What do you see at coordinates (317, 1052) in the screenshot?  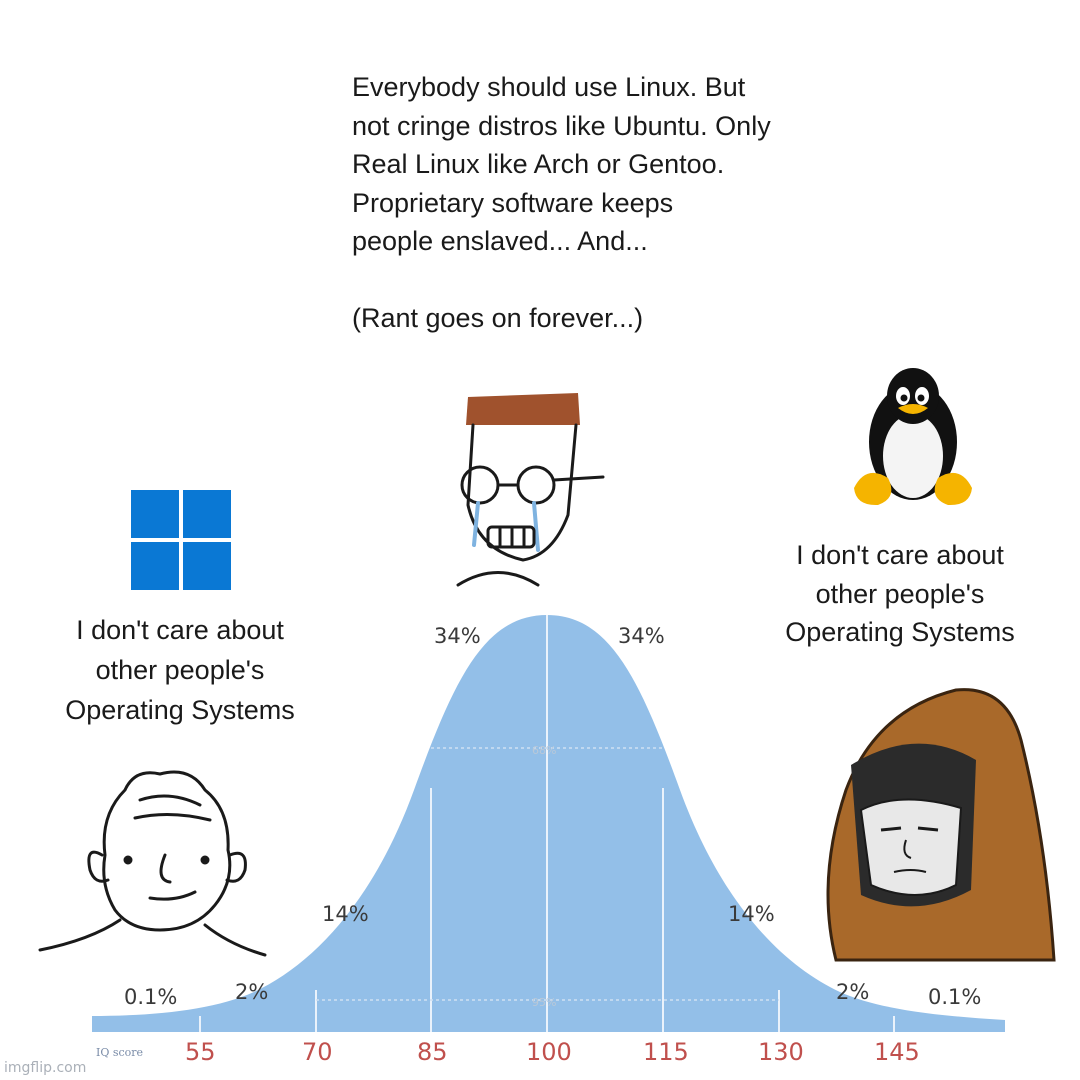 I see `axis-tick: 70` at bounding box center [317, 1052].